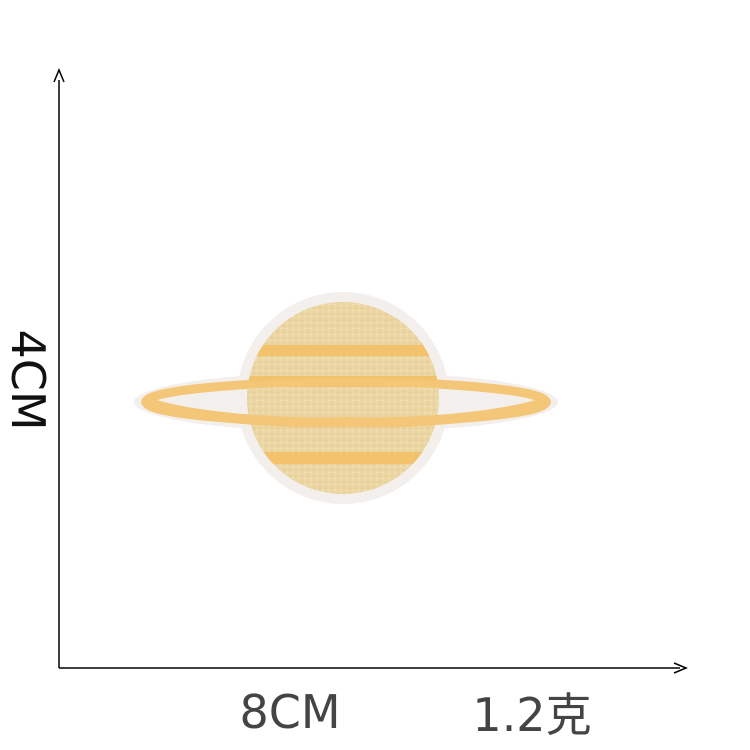  What do you see at coordinates (346, 412) in the screenshot?
I see `ring-front` at bounding box center [346, 412].